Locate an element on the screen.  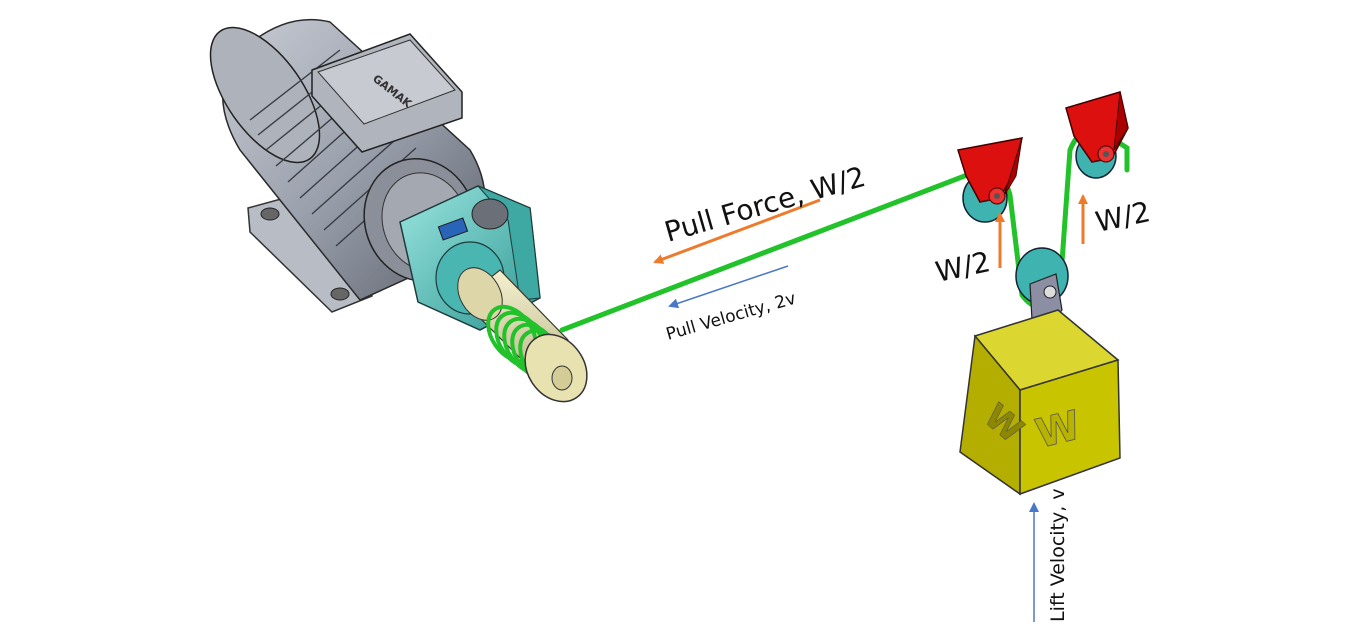
weight-icon: W W is located at coordinates (1040, 402).